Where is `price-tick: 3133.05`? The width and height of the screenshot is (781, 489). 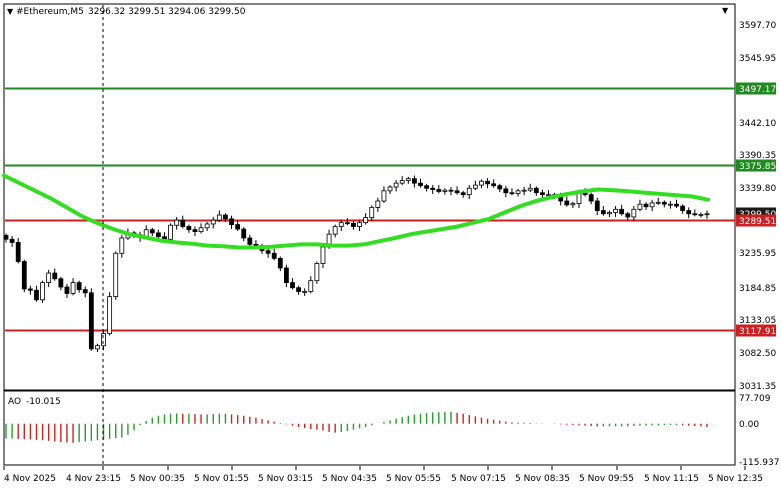
price-tick: 3133.05 is located at coordinates (757, 321).